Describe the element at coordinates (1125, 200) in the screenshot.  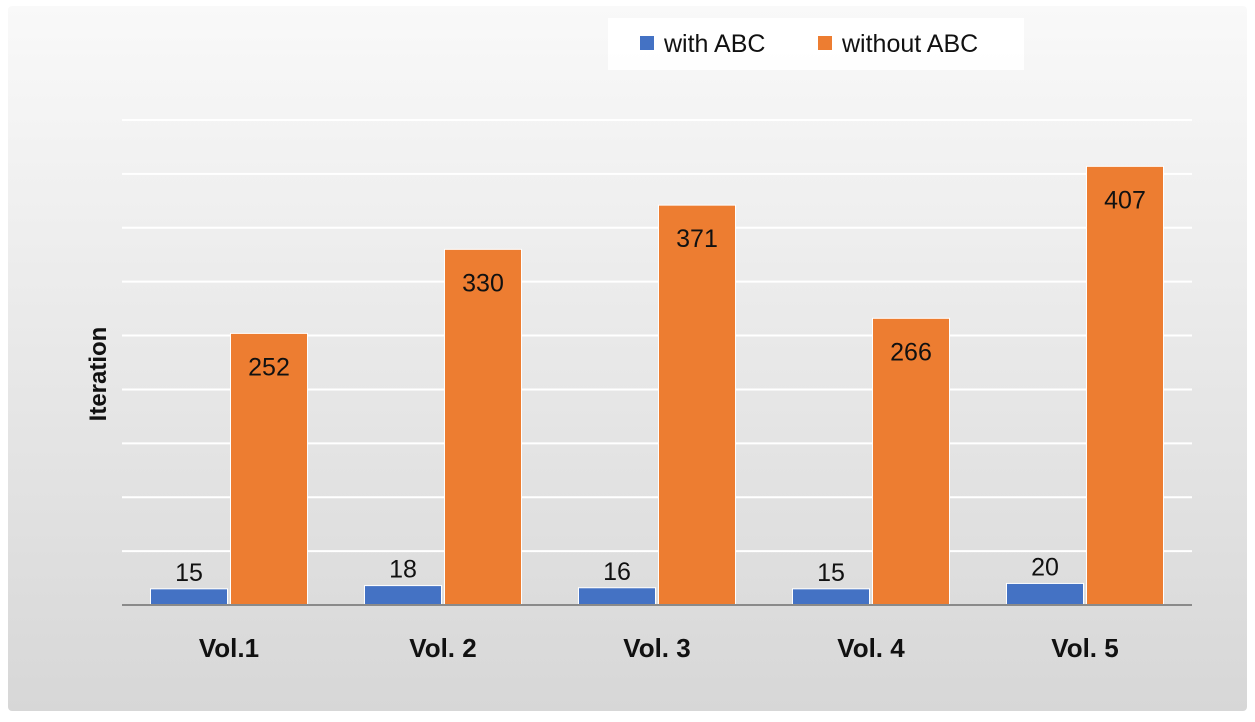
I see `data-label: 407` at that location.